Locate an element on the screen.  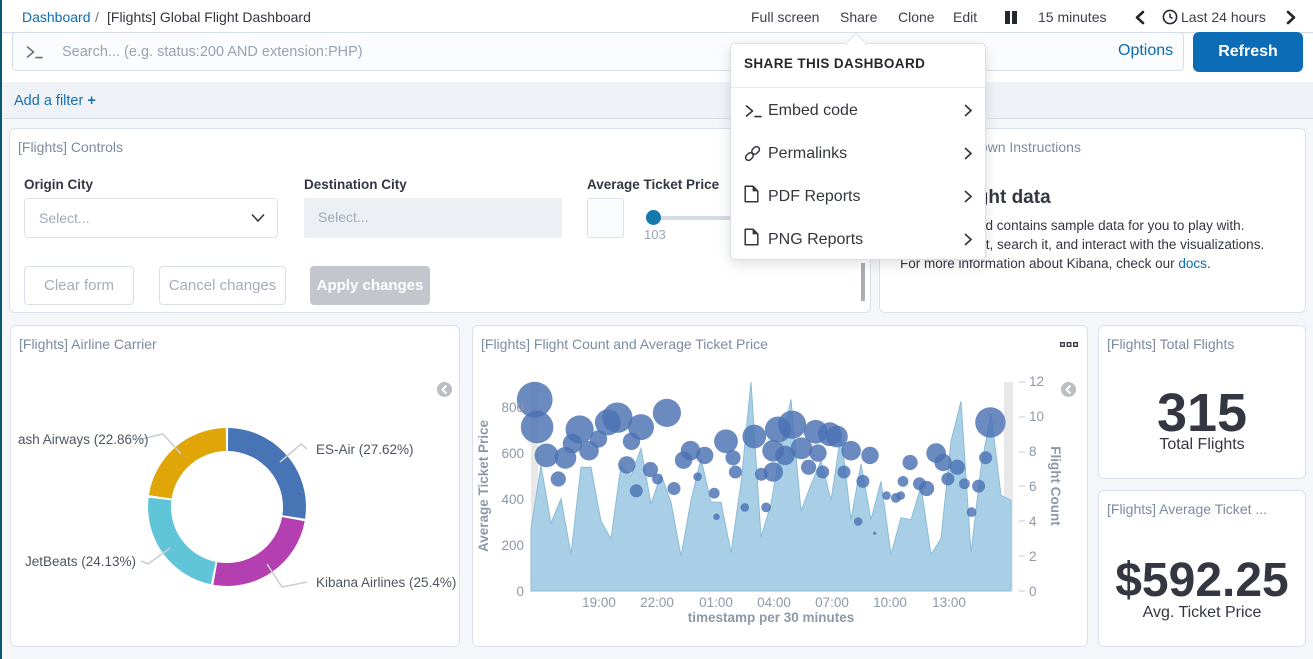
svg-text: 800 is located at coordinates (512, 407).